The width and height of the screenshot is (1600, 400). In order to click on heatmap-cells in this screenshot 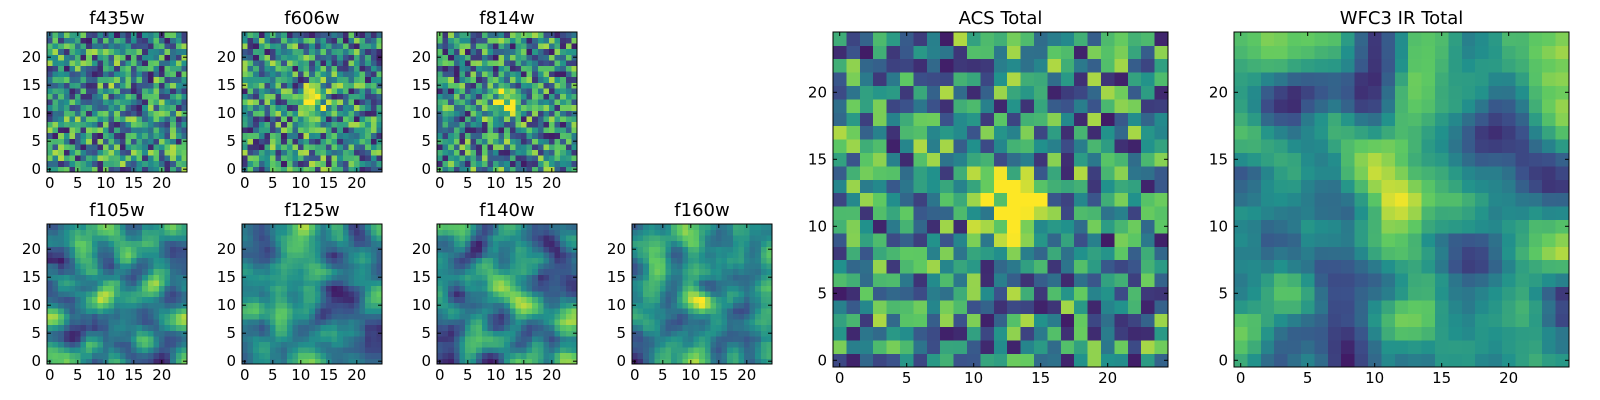, I will do `click(507, 102)`.